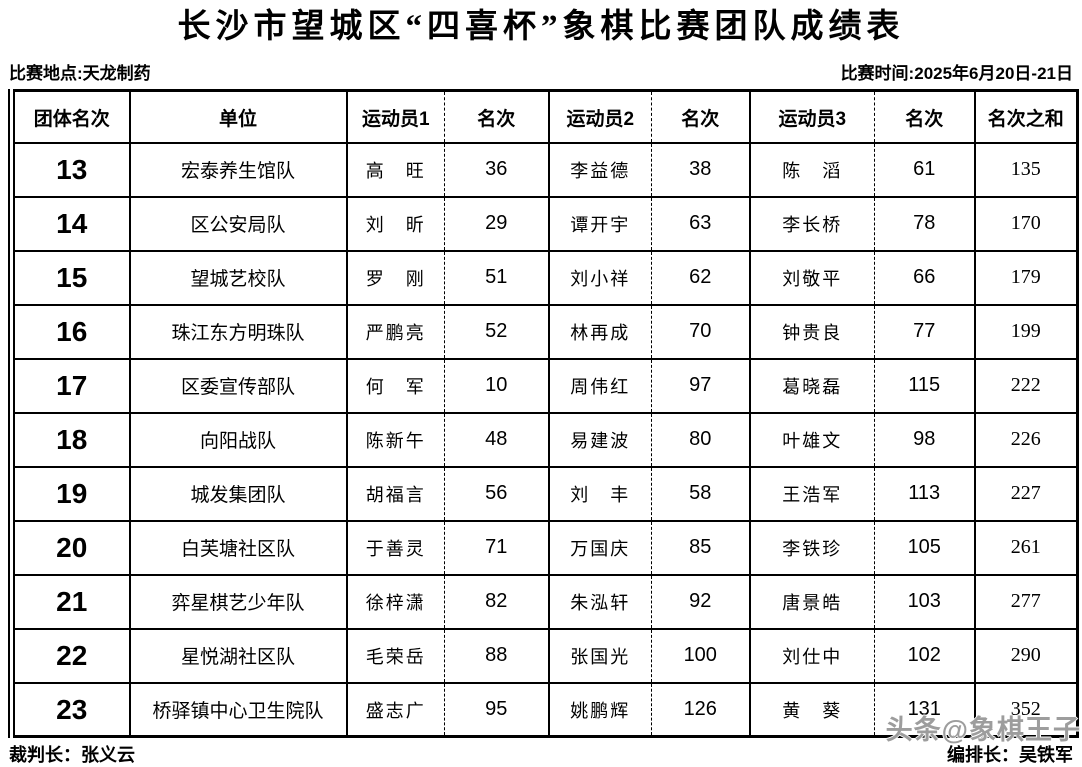 Image resolution: width=1082 pixels, height=767 pixels. I want to click on rank1-cell: 10, so click(496, 385).